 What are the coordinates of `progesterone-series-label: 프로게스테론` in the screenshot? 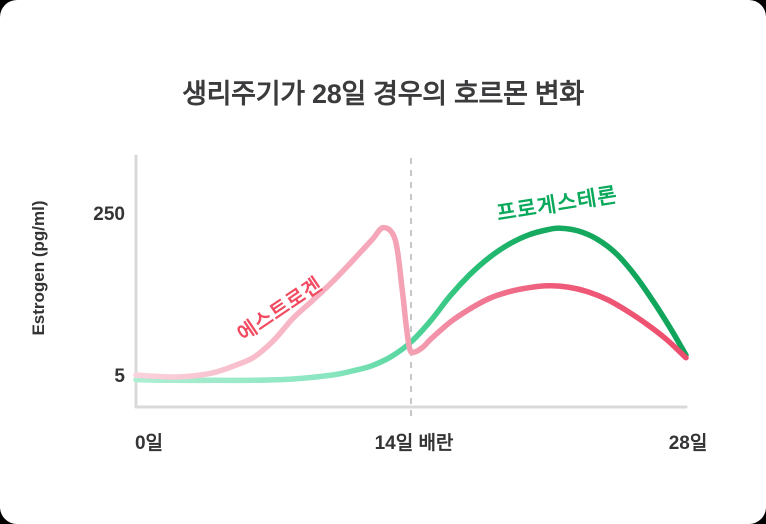 It's located at (557, 204).